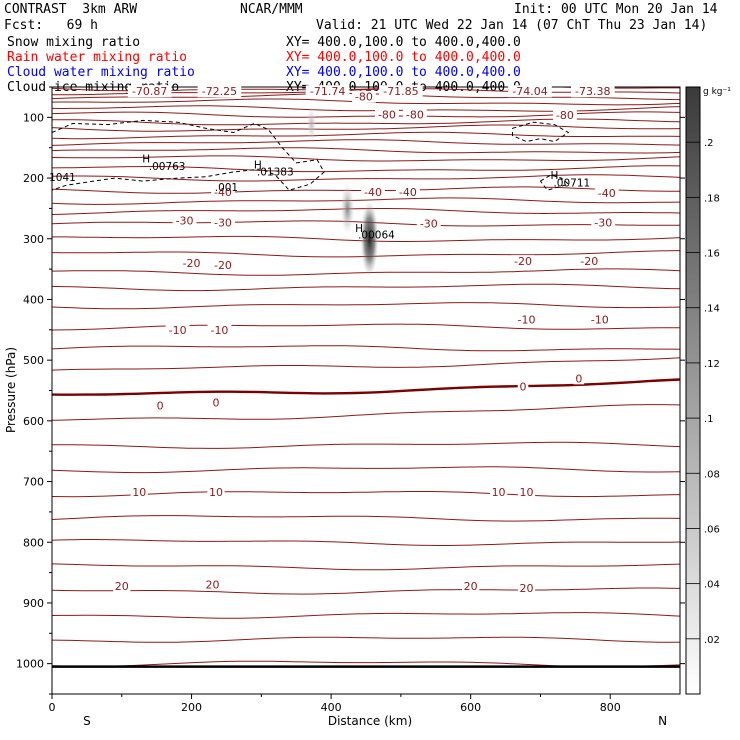 This screenshot has width=740, height=740. Describe the element at coordinates (62, 178) in the screenshot. I see `extrema-label: 1041` at that location.